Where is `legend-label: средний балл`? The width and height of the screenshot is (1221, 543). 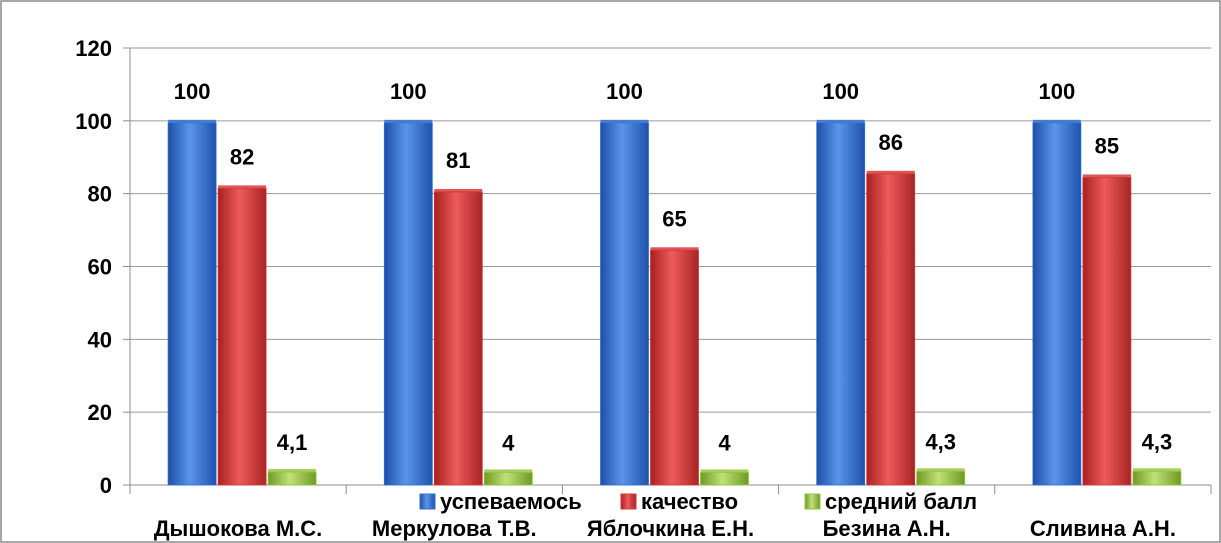
legend-label: средний балл is located at coordinates (901, 501).